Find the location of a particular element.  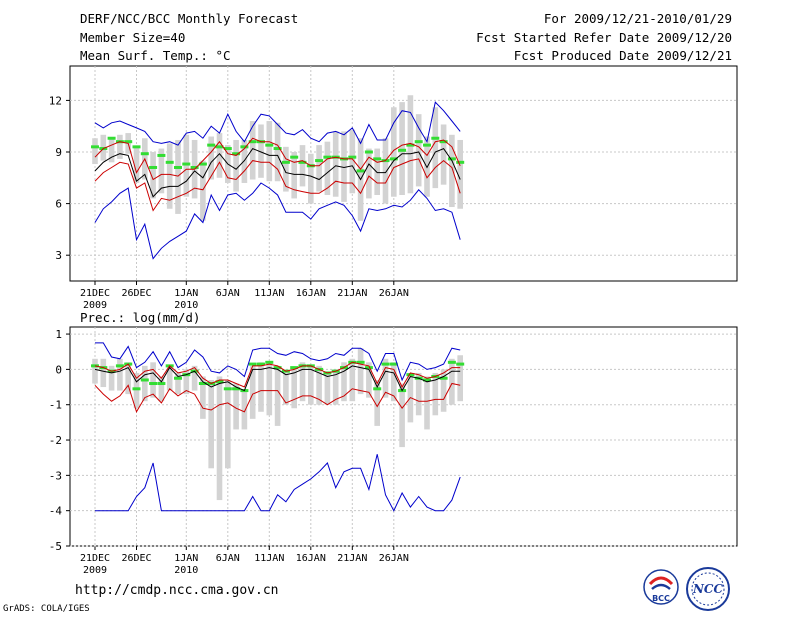

ncc-logo-text: NCC is located at coordinates (708, 589).